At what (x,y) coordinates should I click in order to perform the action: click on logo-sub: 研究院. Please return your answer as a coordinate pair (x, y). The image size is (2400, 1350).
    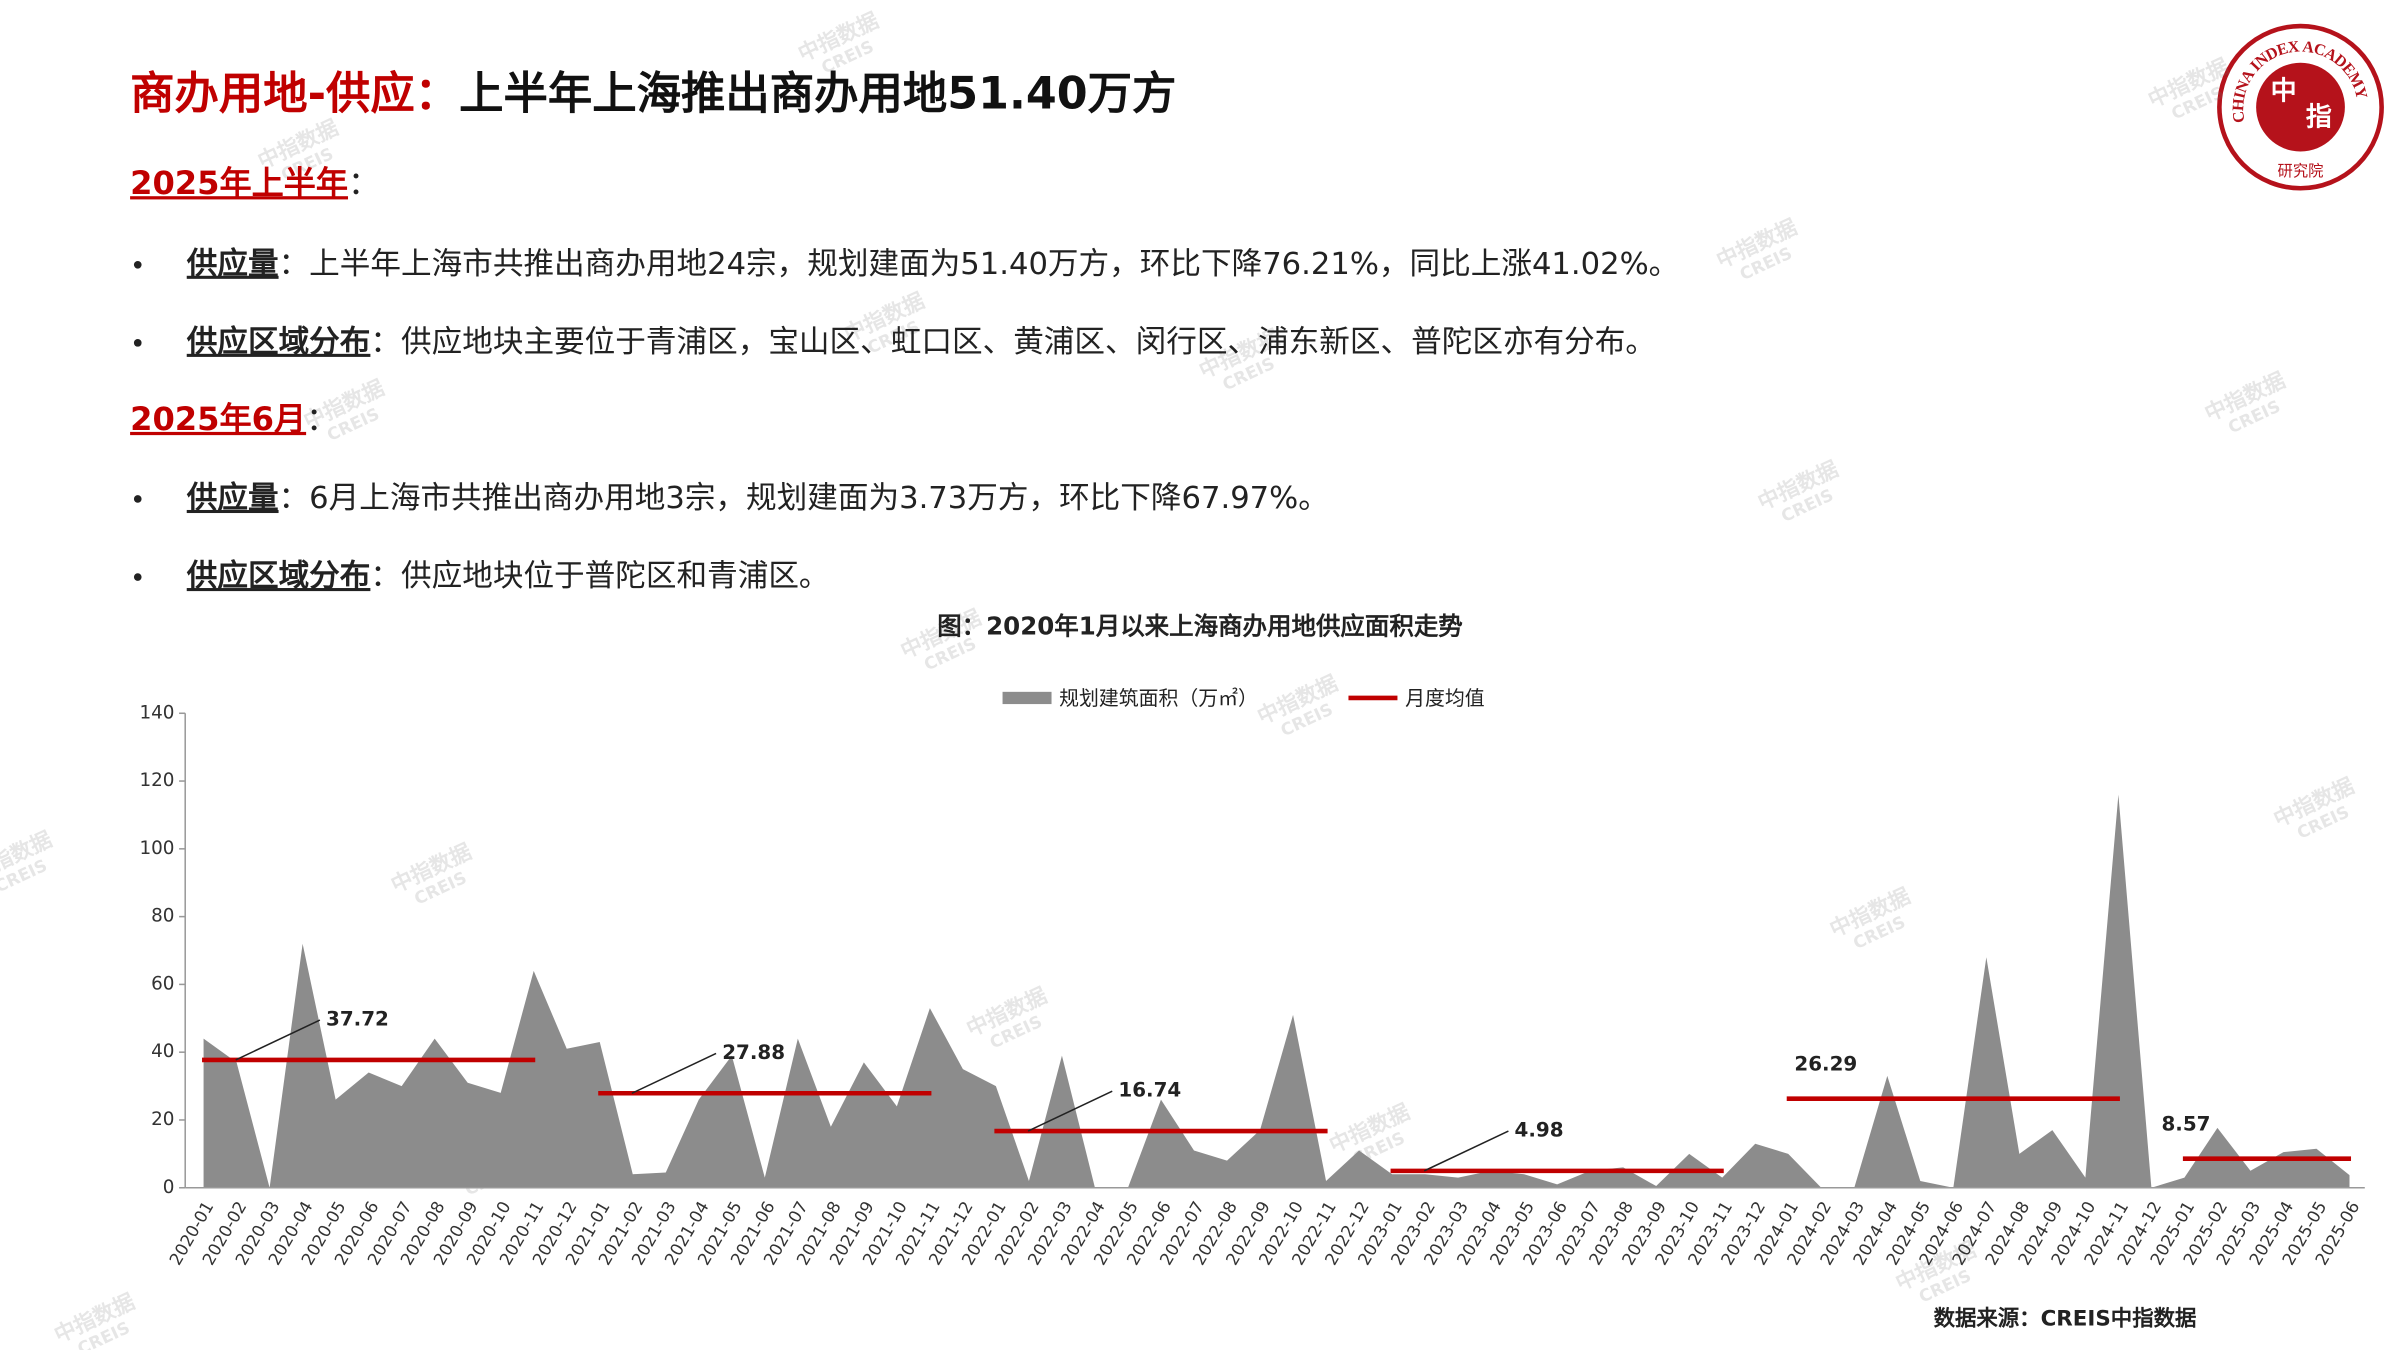
    Looking at the image, I should click on (2301, 171).